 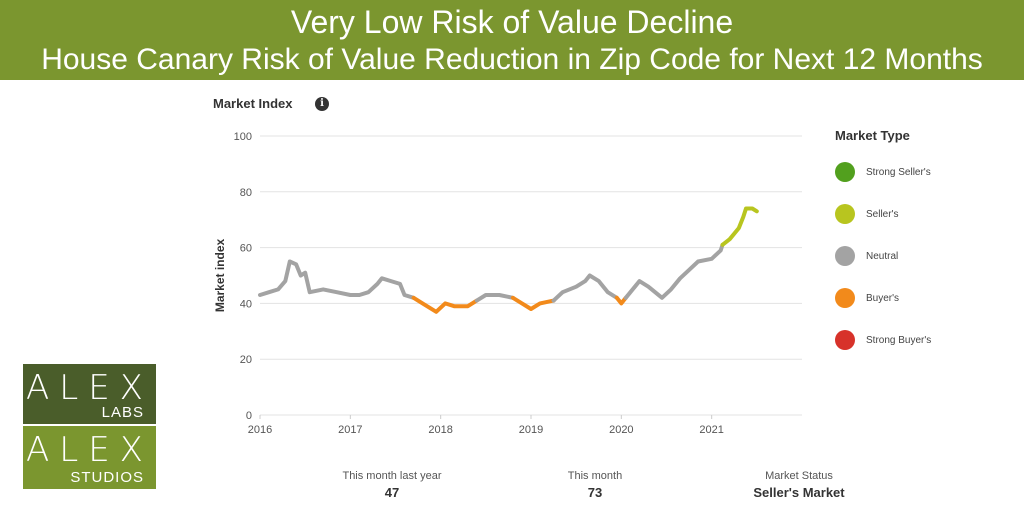 What do you see at coordinates (595, 492) in the screenshot?
I see `stat-this-month-value: 73` at bounding box center [595, 492].